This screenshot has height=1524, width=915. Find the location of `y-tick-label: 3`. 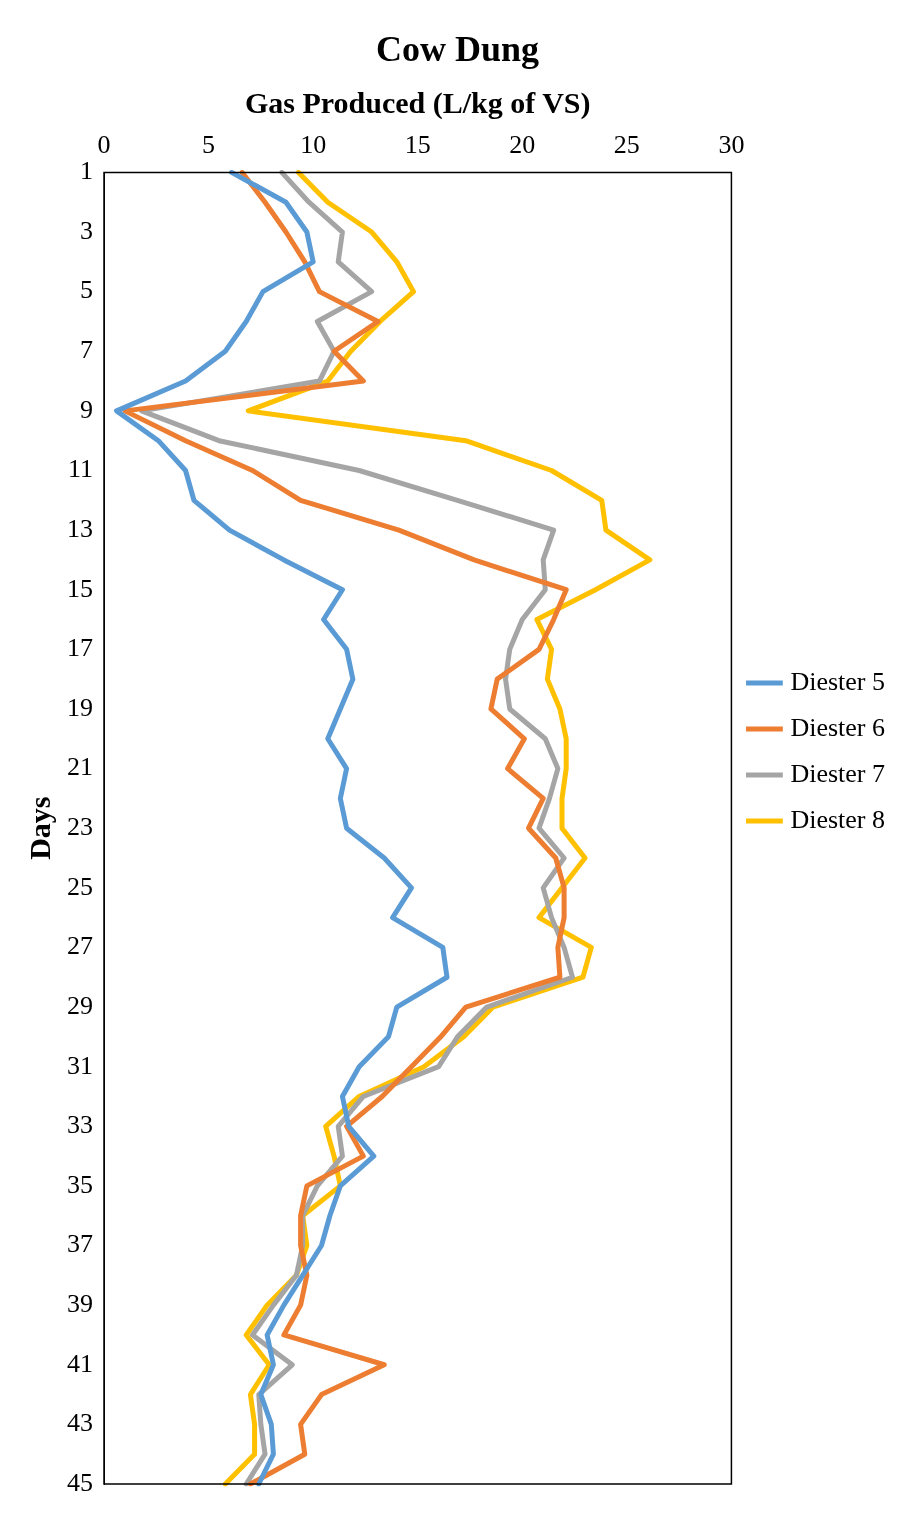

y-tick-label: 3 is located at coordinates (86, 230).